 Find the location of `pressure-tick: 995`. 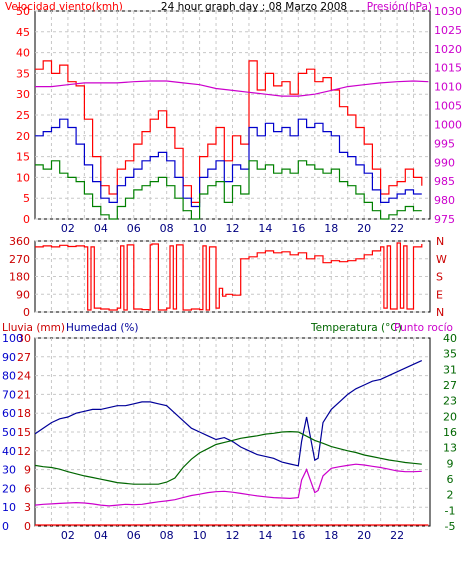

pressure-tick: 995 is located at coordinates (444, 143).